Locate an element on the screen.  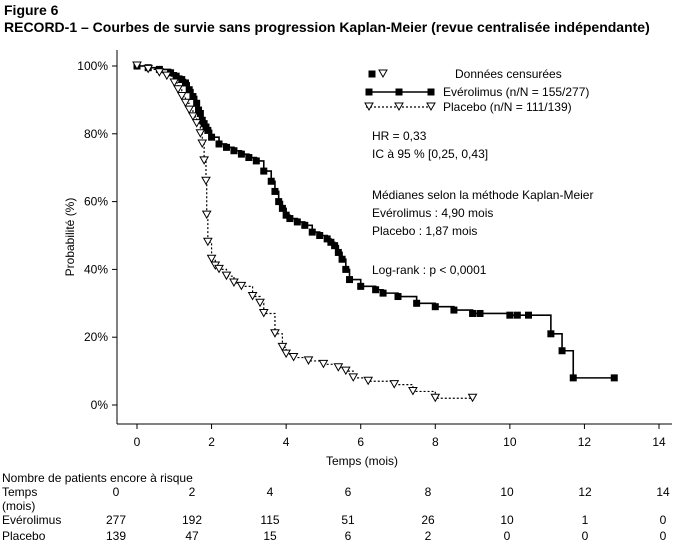
legend-everolimus-label: Evérolimus (n/N = 155/277) is located at coordinates (516, 92).